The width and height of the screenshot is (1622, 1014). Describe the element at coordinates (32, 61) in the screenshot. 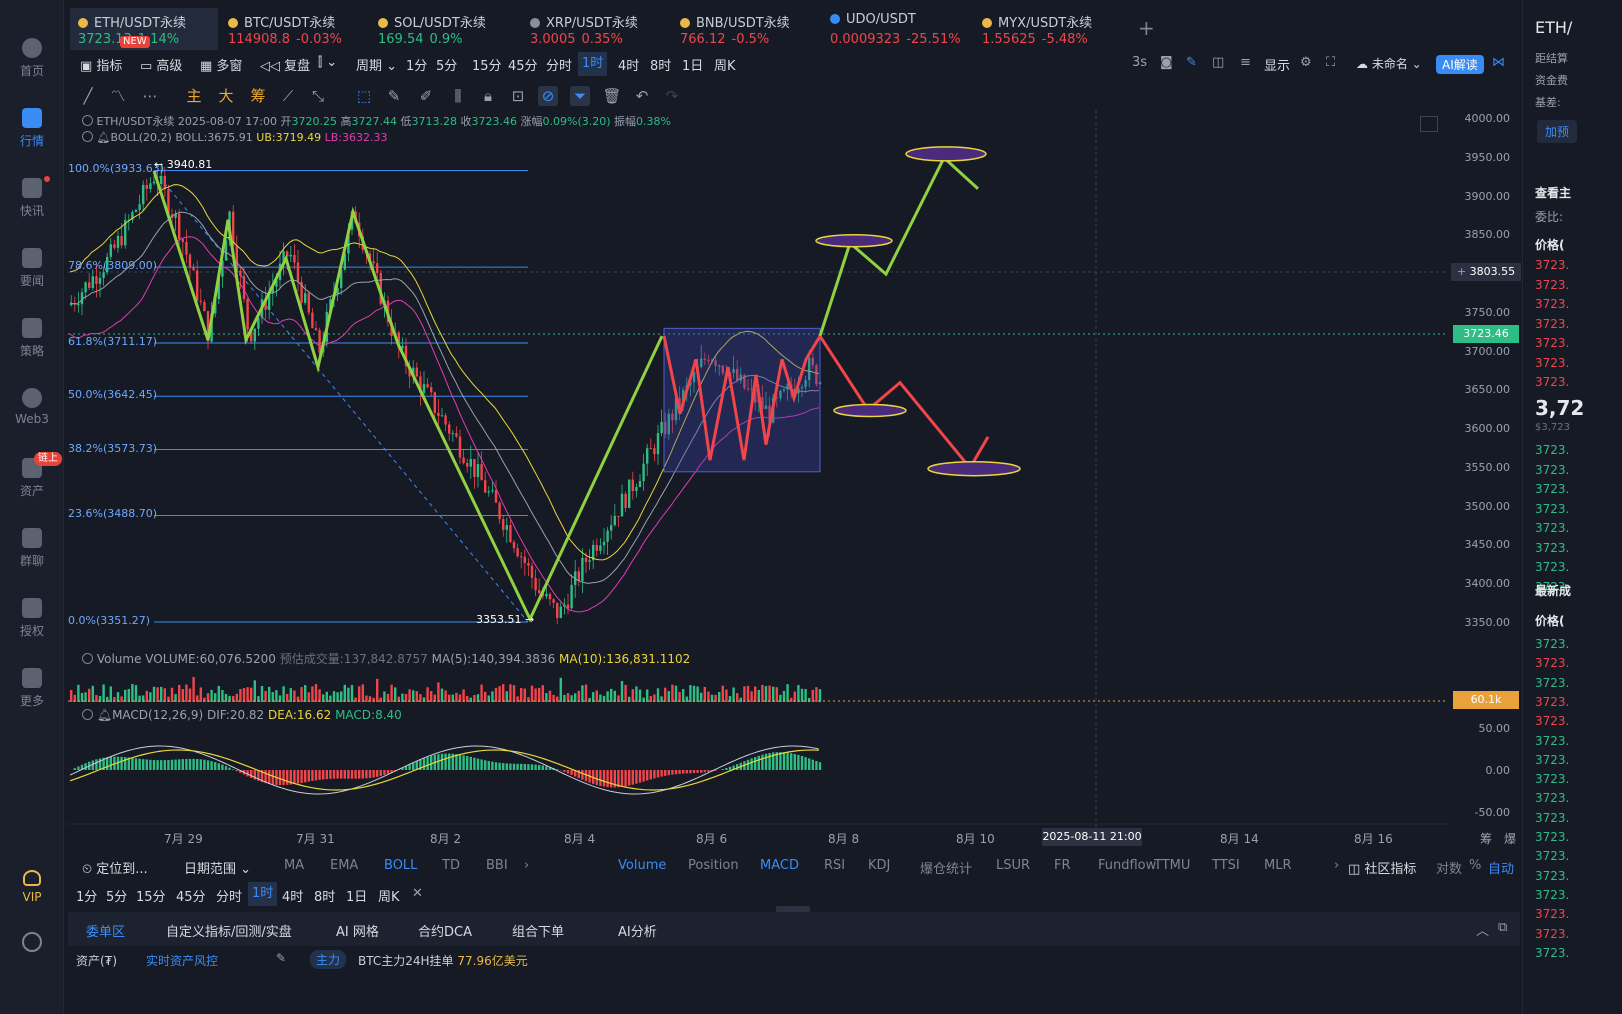

I see `sidebar-item-home: 首页` at that location.